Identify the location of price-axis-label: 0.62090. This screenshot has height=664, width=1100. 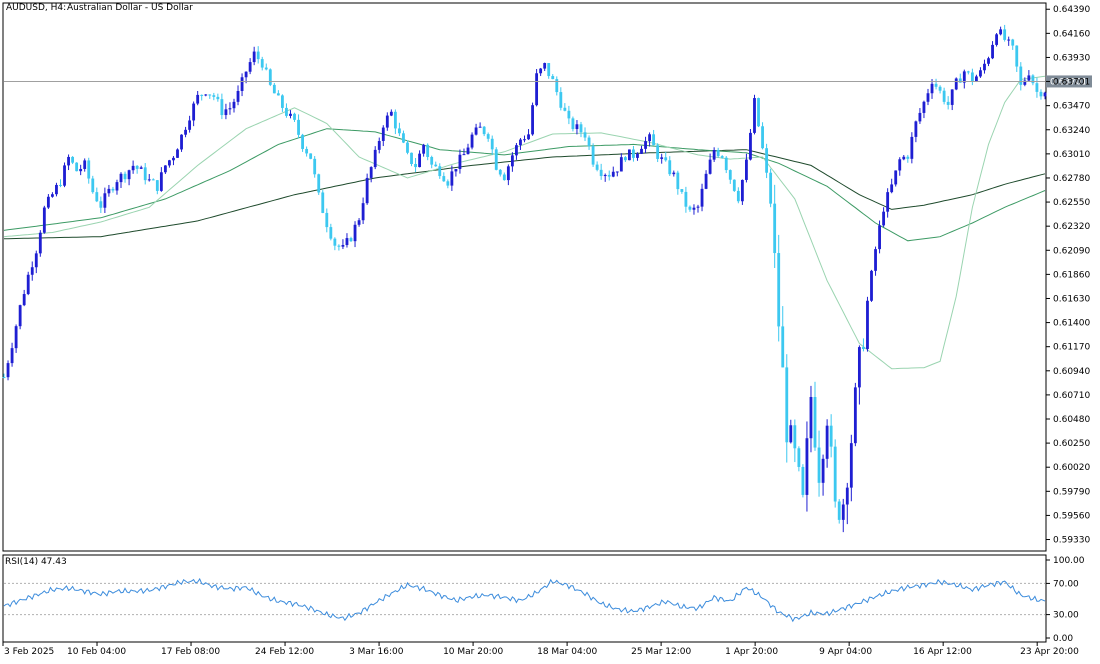
(1071, 251).